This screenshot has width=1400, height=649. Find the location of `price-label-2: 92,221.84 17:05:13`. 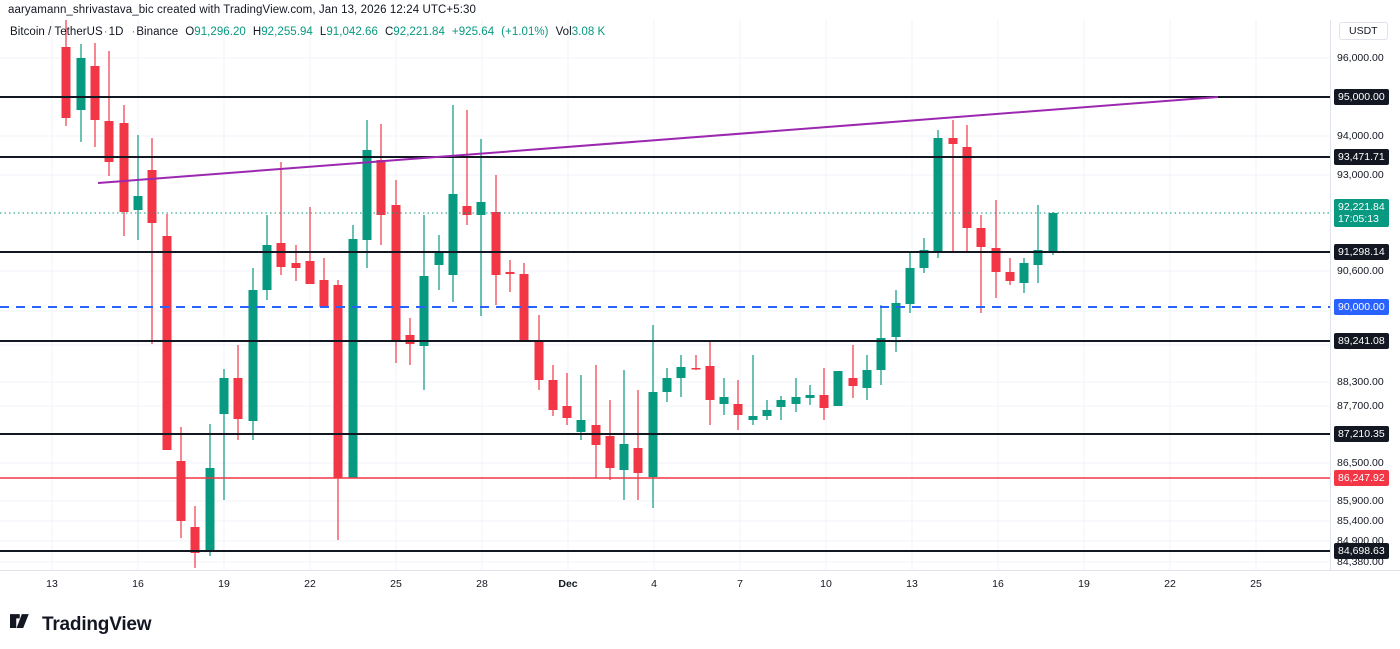

price-label-2: 92,221.84 17:05:13 is located at coordinates (1361, 213).